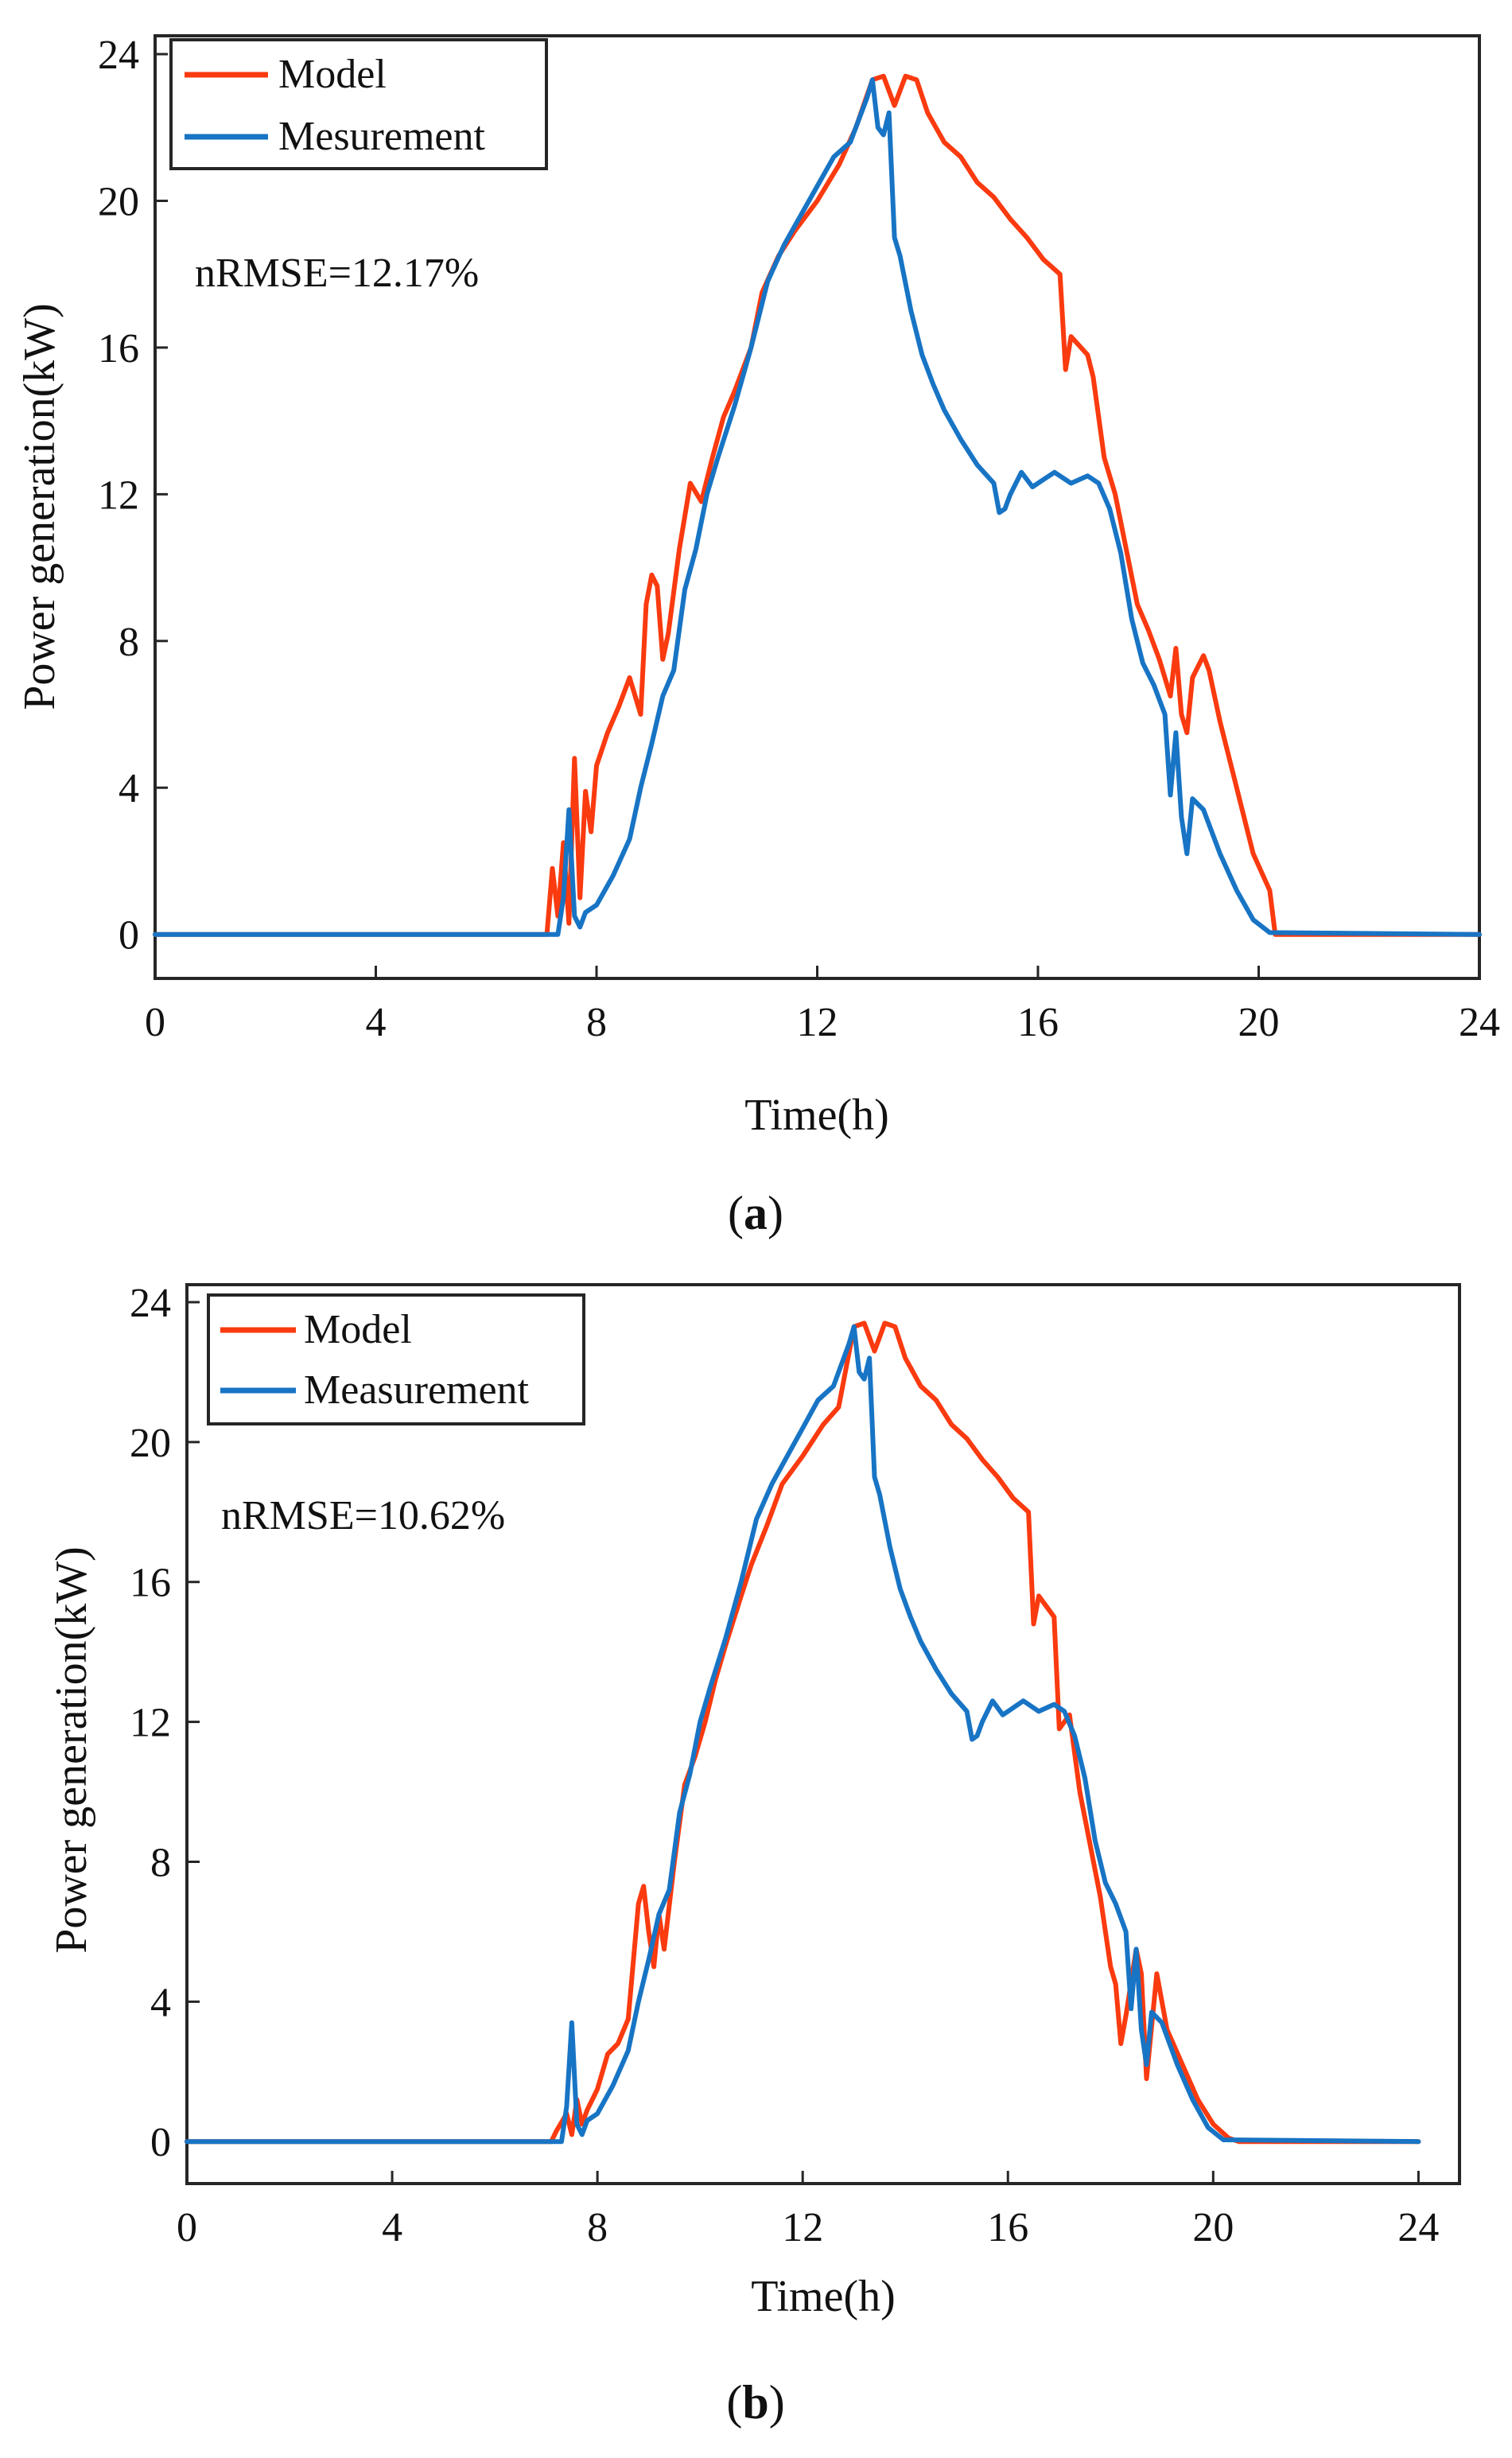  What do you see at coordinates (337, 273) in the screenshot?
I see `nrmse-annotation-a: nRMSE=12.17%` at bounding box center [337, 273].